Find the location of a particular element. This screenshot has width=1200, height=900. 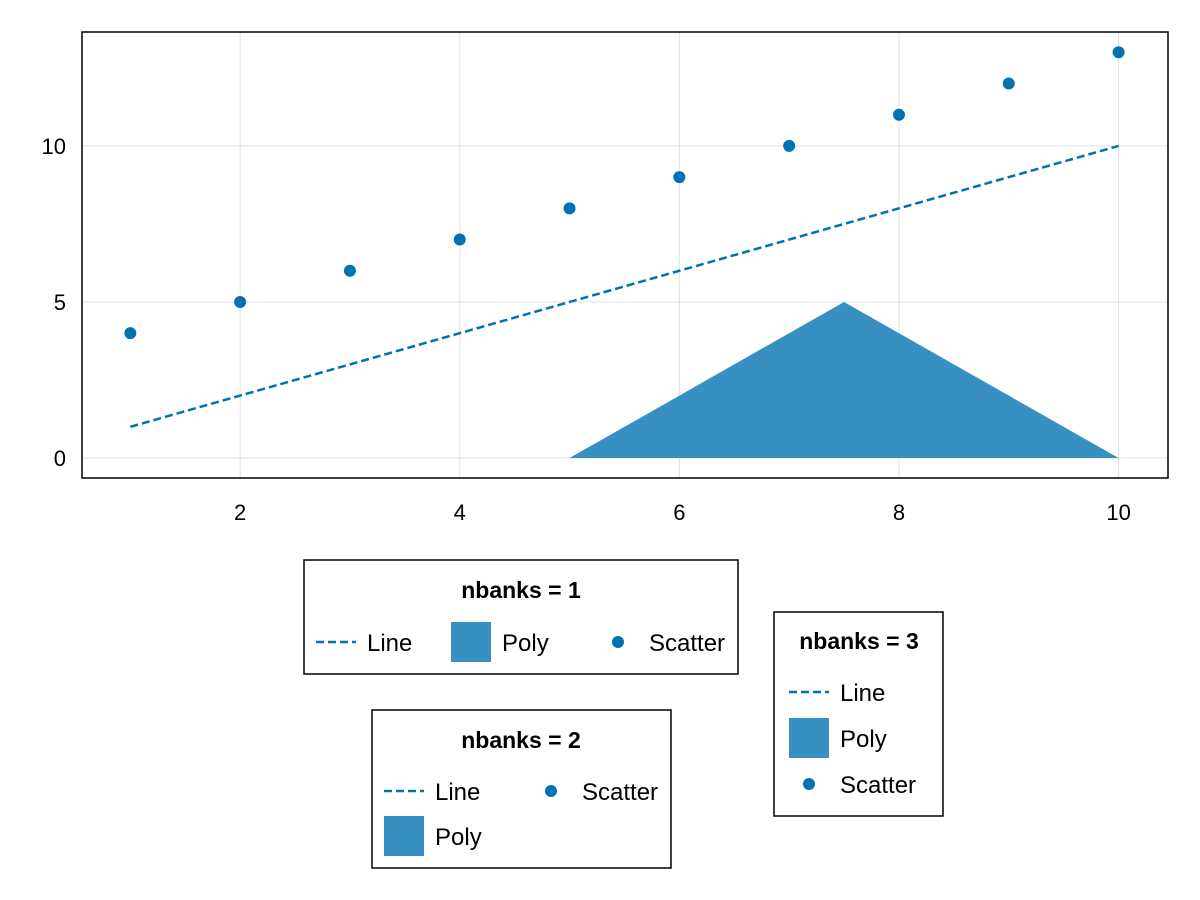

legend-1: nbanks = 1 Line Poly Scatter is located at coordinates (521, 617).